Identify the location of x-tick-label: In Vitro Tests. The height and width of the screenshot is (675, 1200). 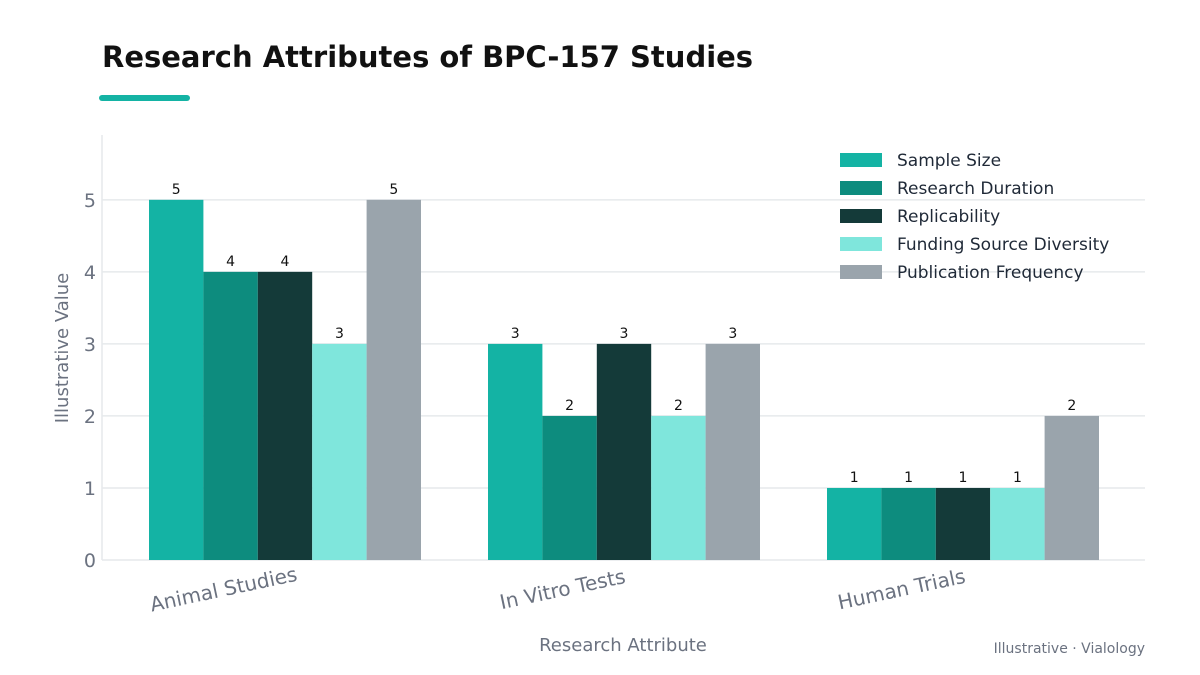
(563, 589).